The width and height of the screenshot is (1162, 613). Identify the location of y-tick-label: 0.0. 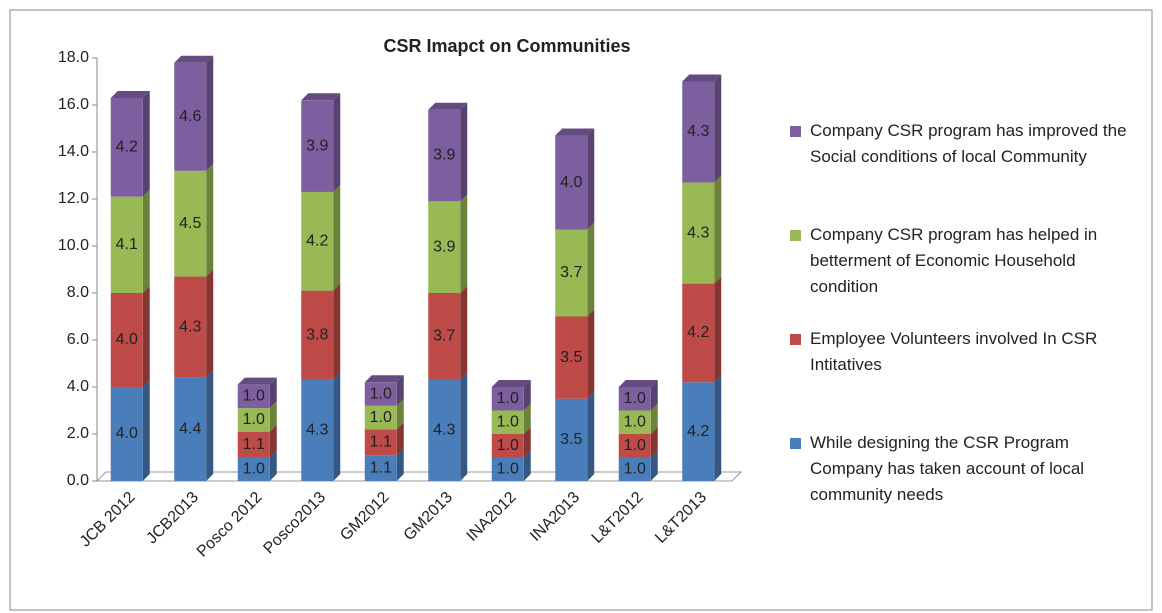
(78, 480).